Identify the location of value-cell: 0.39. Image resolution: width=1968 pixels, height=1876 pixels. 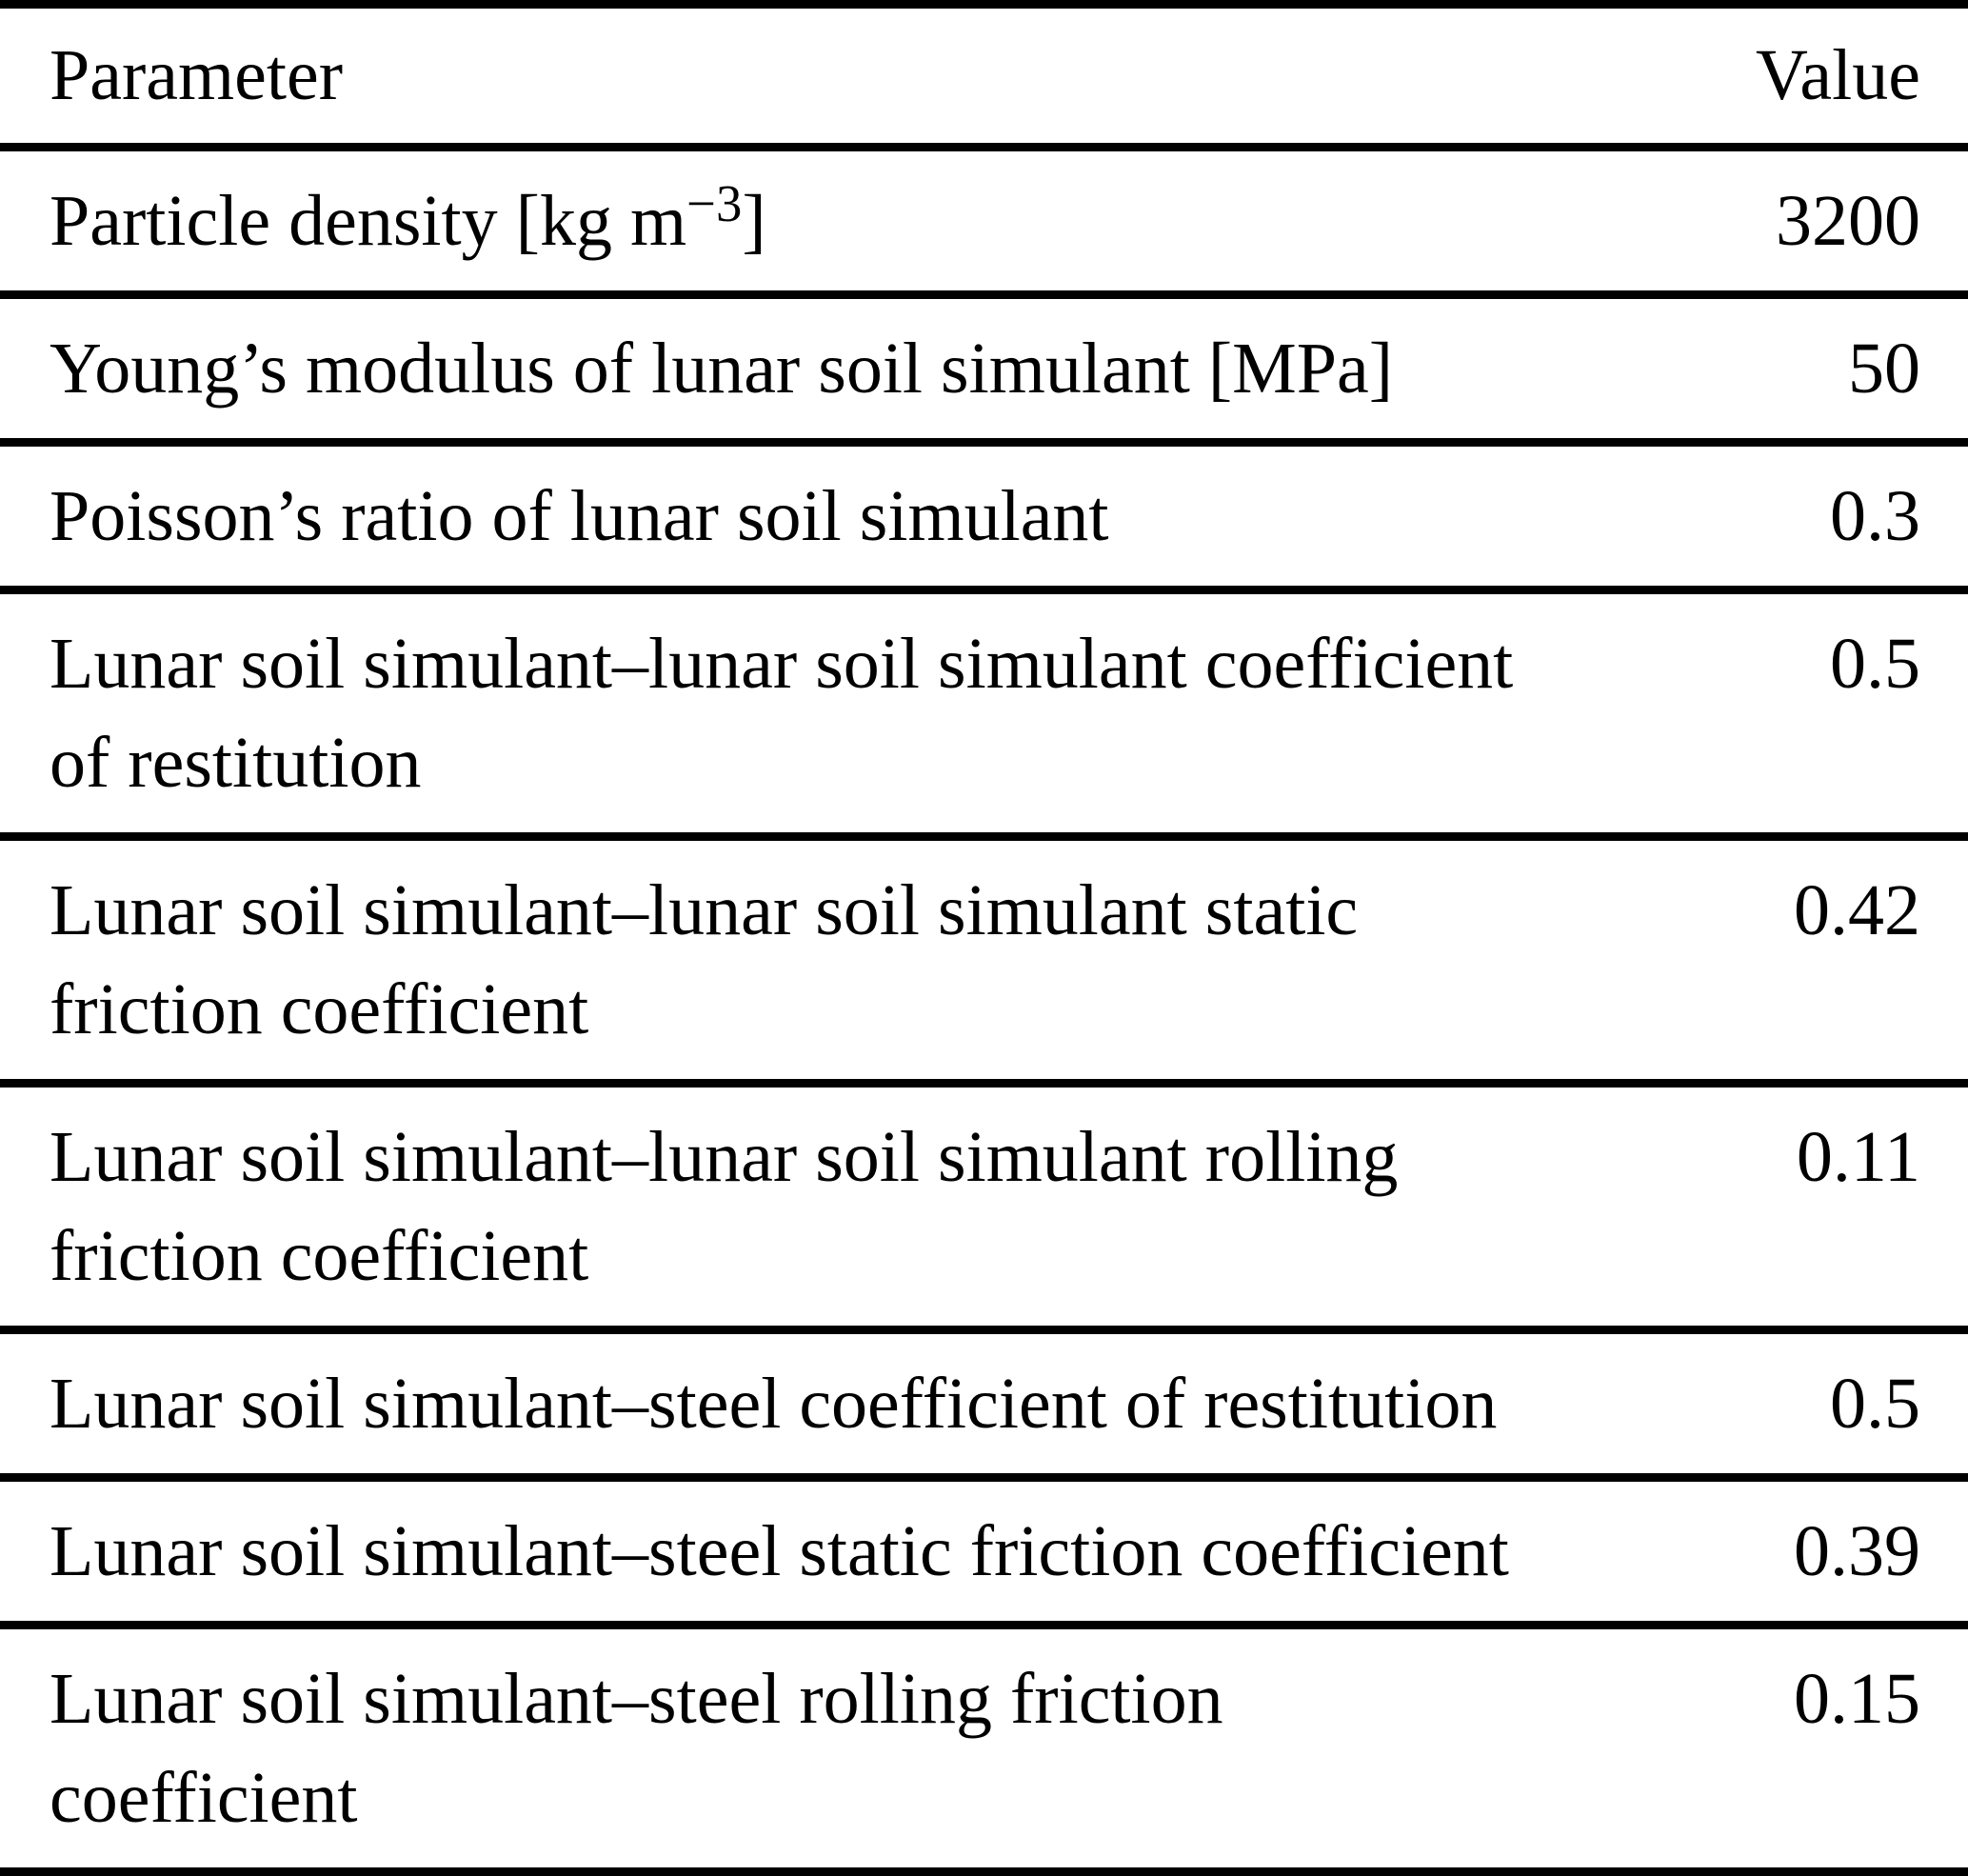
(1857, 1551).